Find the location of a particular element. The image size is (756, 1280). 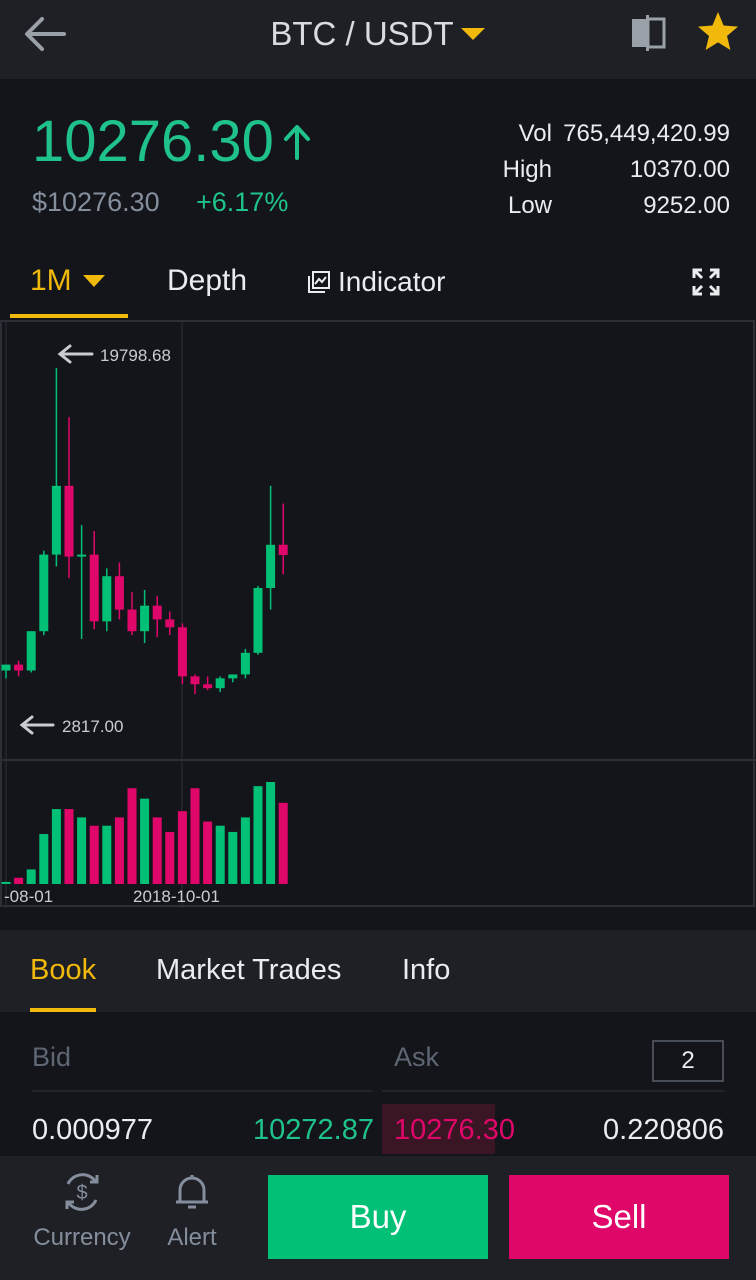

chart-tabs: 1M Depth Indicator is located at coordinates (378, 282).